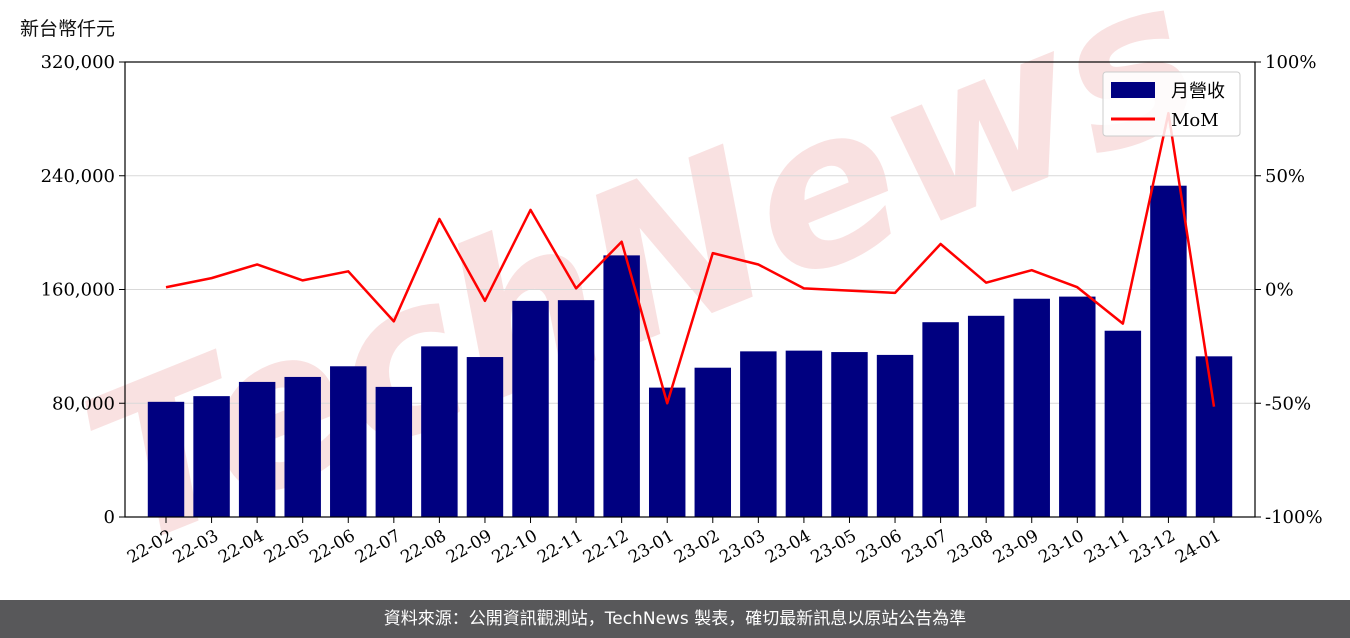  Describe the element at coordinates (1198, 91) in the screenshot. I see `legend-bar-label: 月營收` at that location.